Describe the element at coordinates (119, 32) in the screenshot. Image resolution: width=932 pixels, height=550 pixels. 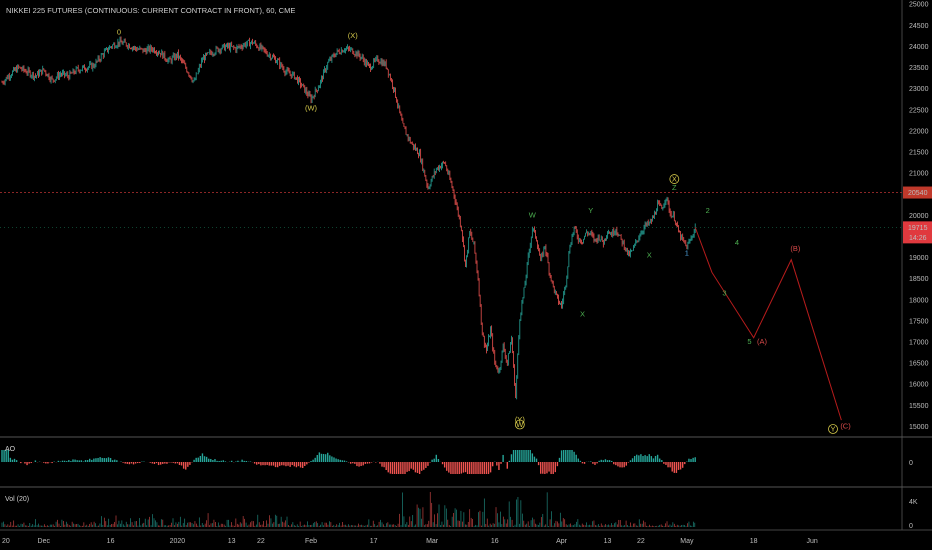
I see `wave-label: 0` at that location.